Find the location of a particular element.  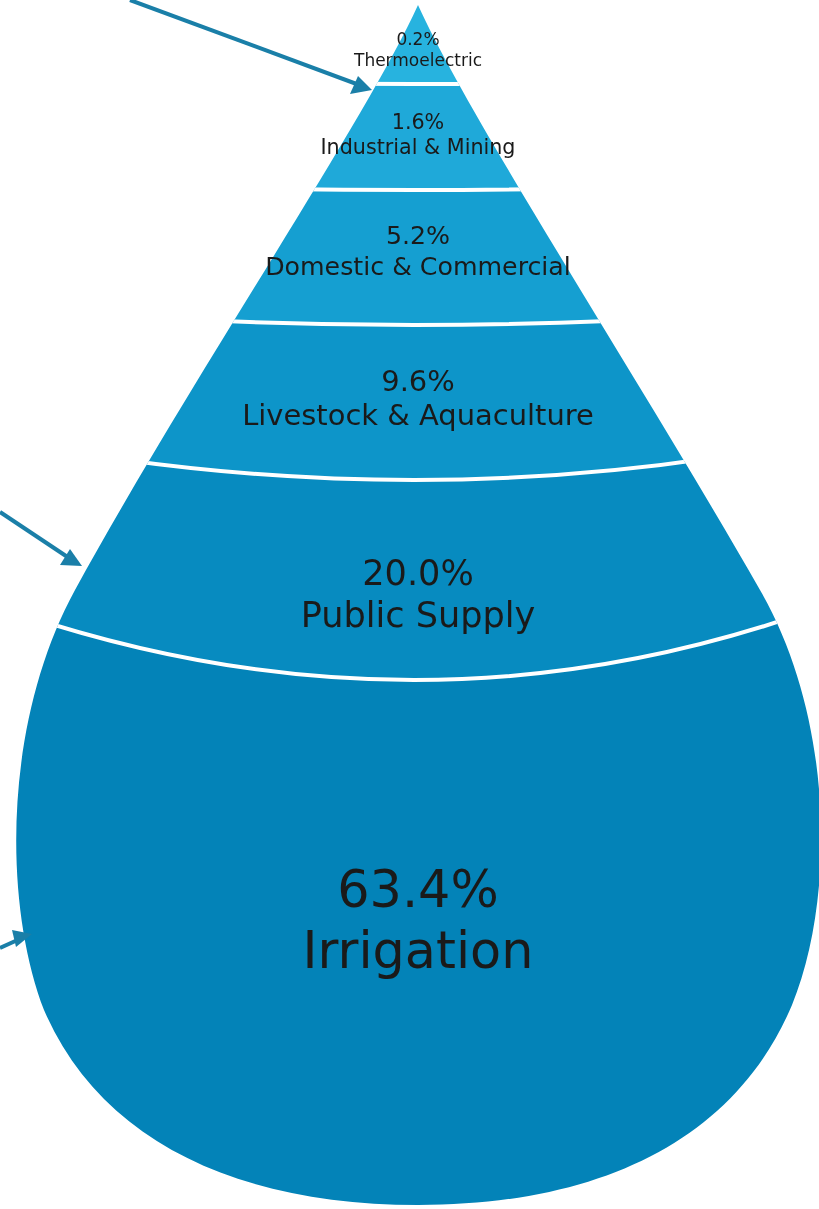

data-label: 9.6% is located at coordinates (418, 380).